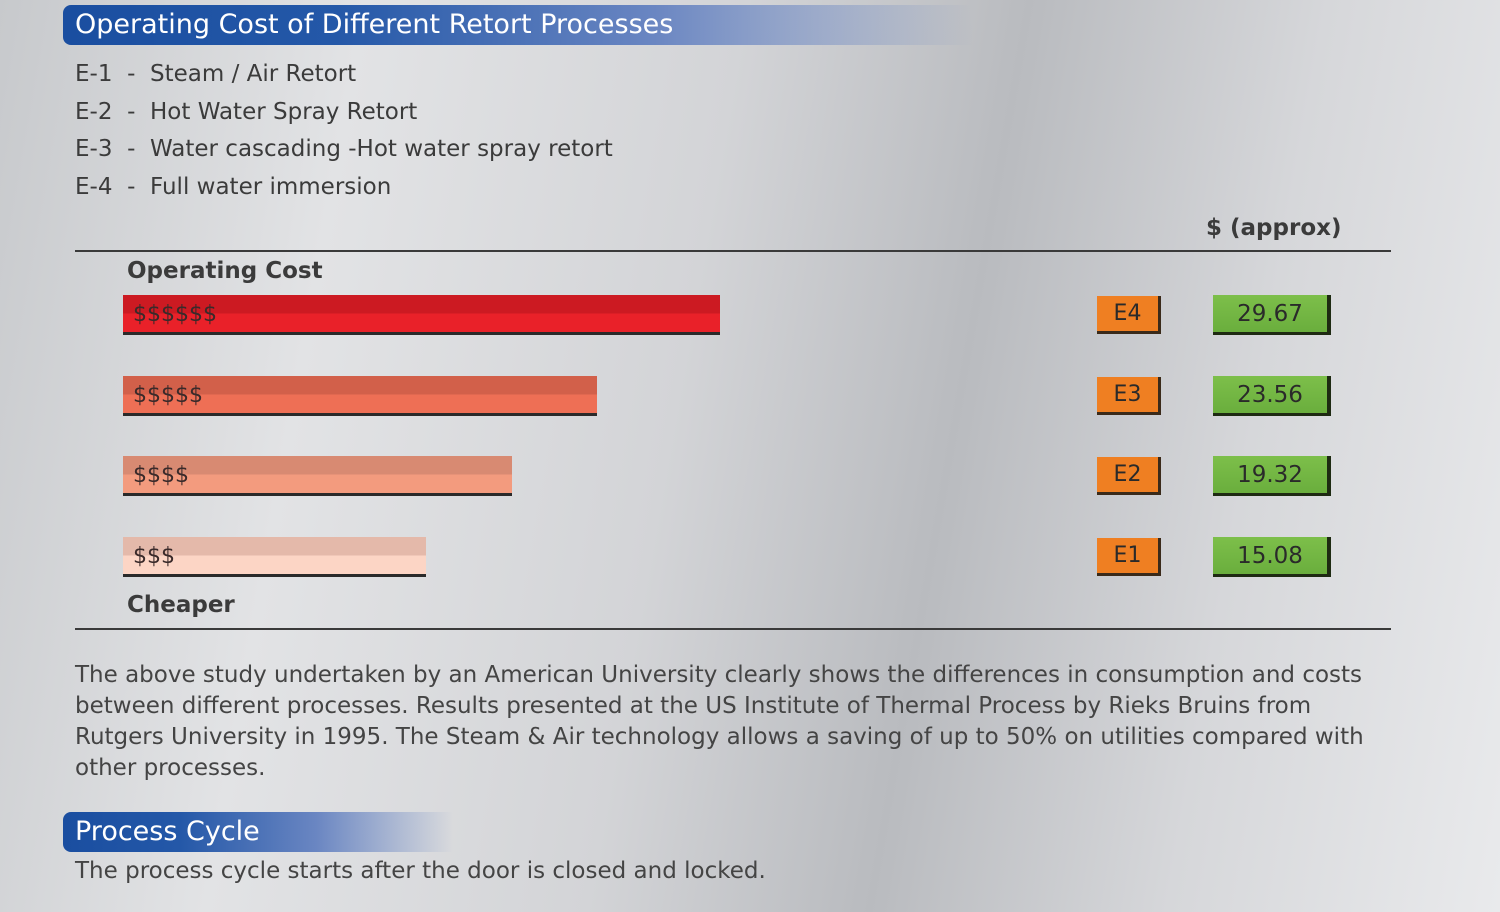  Describe the element at coordinates (317, 476) in the screenshot. I see `cost-bar-e2: $$$$` at that location.